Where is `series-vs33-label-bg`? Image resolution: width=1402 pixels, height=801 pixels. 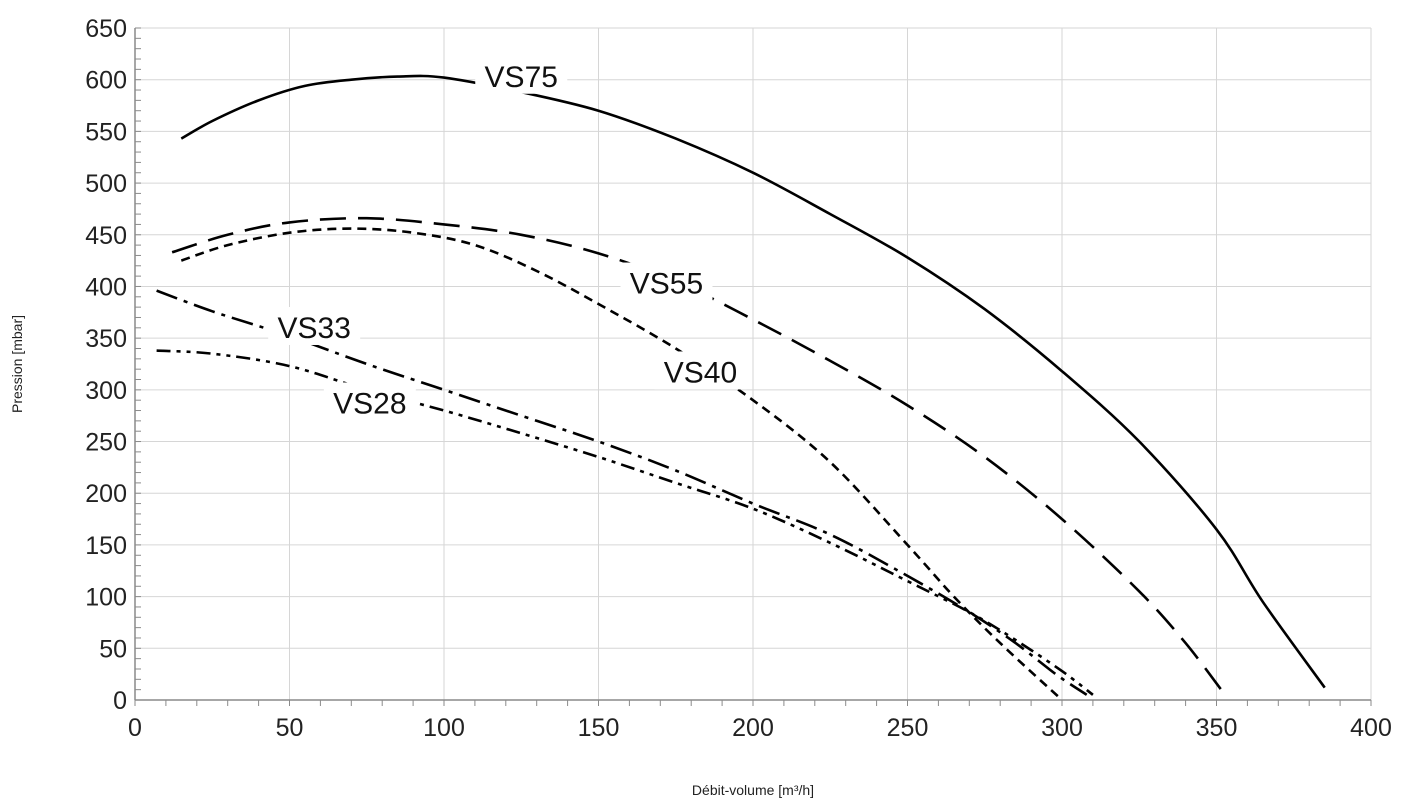
series-vs33-label-bg is located at coordinates (314, 325).